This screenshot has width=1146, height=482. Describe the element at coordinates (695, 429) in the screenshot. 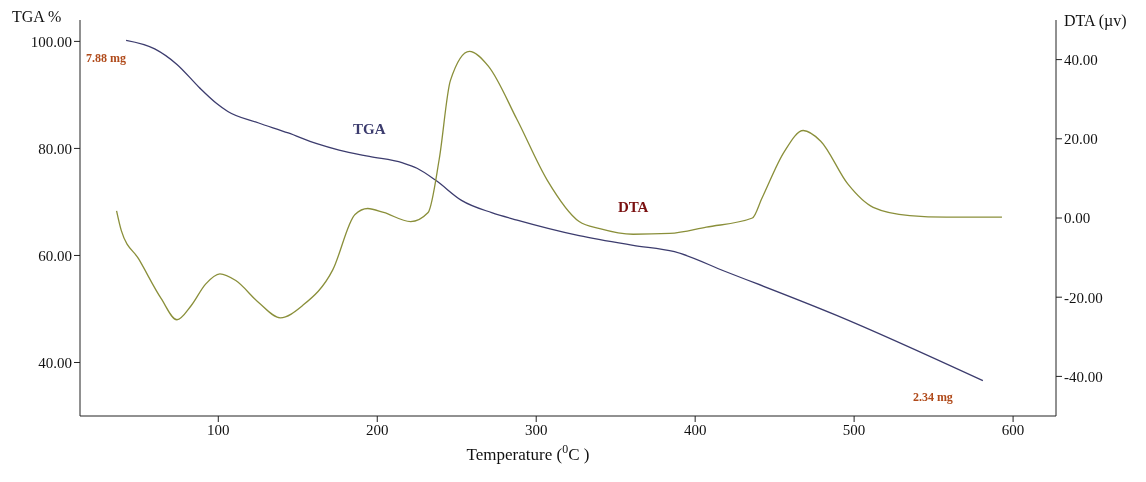

I see `x-tick-label: 400` at that location.